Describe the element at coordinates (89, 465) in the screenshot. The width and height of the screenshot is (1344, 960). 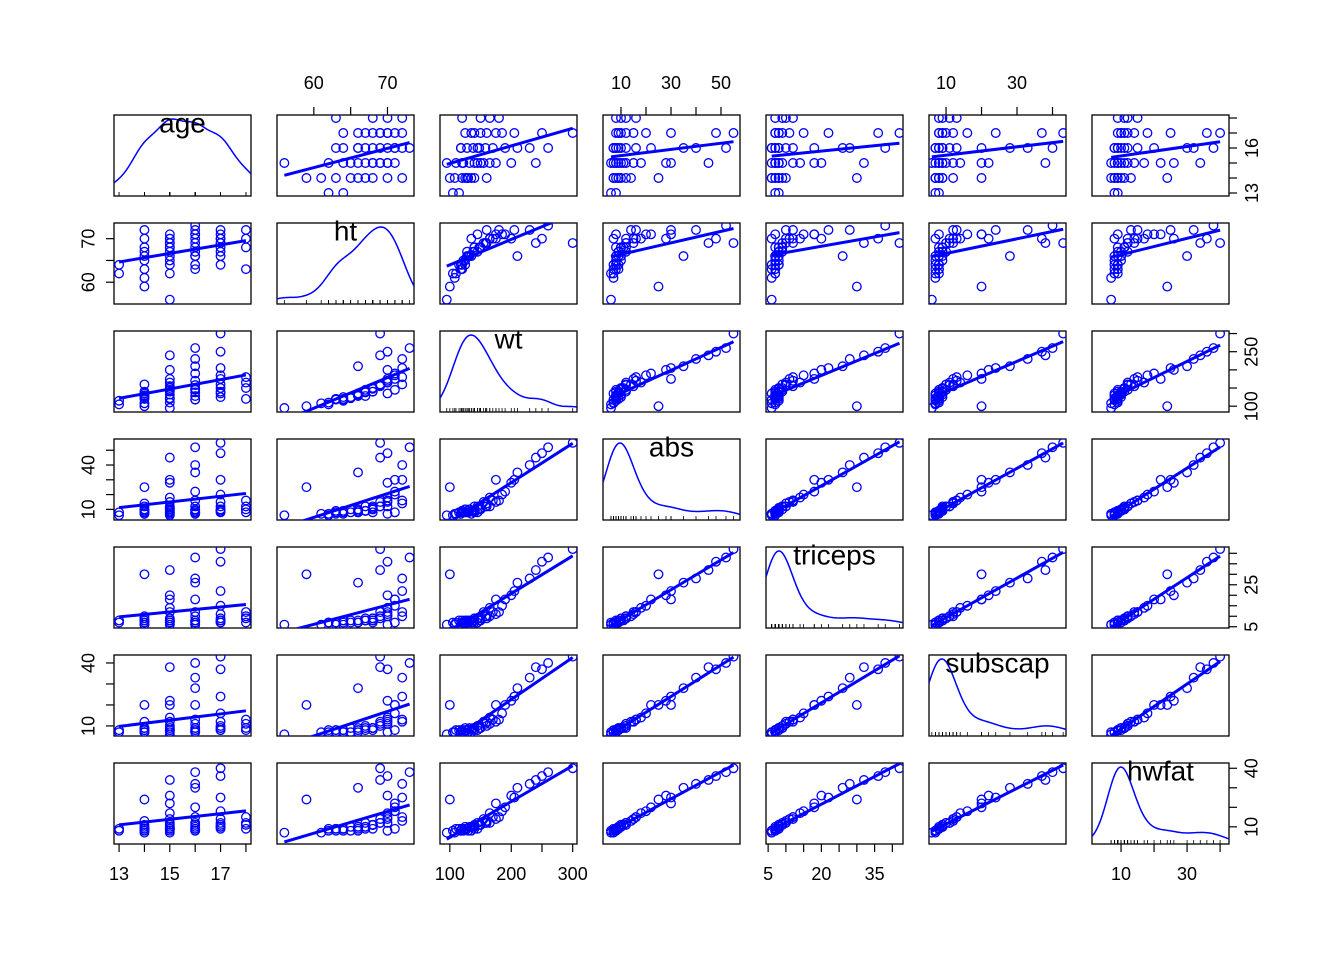
I see `y-tick-label: 40` at that location.